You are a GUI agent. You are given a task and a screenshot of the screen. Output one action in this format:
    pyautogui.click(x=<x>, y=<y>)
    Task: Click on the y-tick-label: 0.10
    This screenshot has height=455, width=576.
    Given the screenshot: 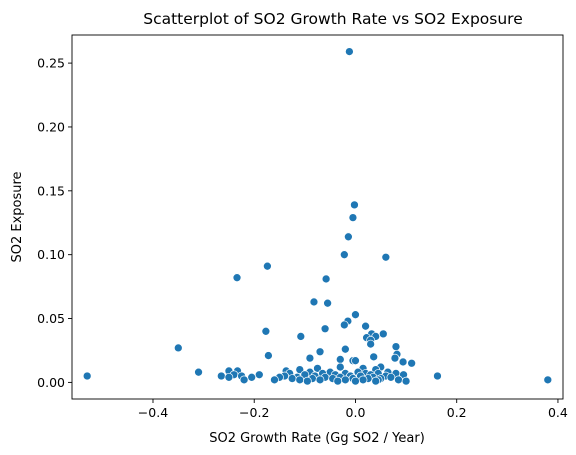 What is the action you would take?
    pyautogui.click(x=51, y=254)
    